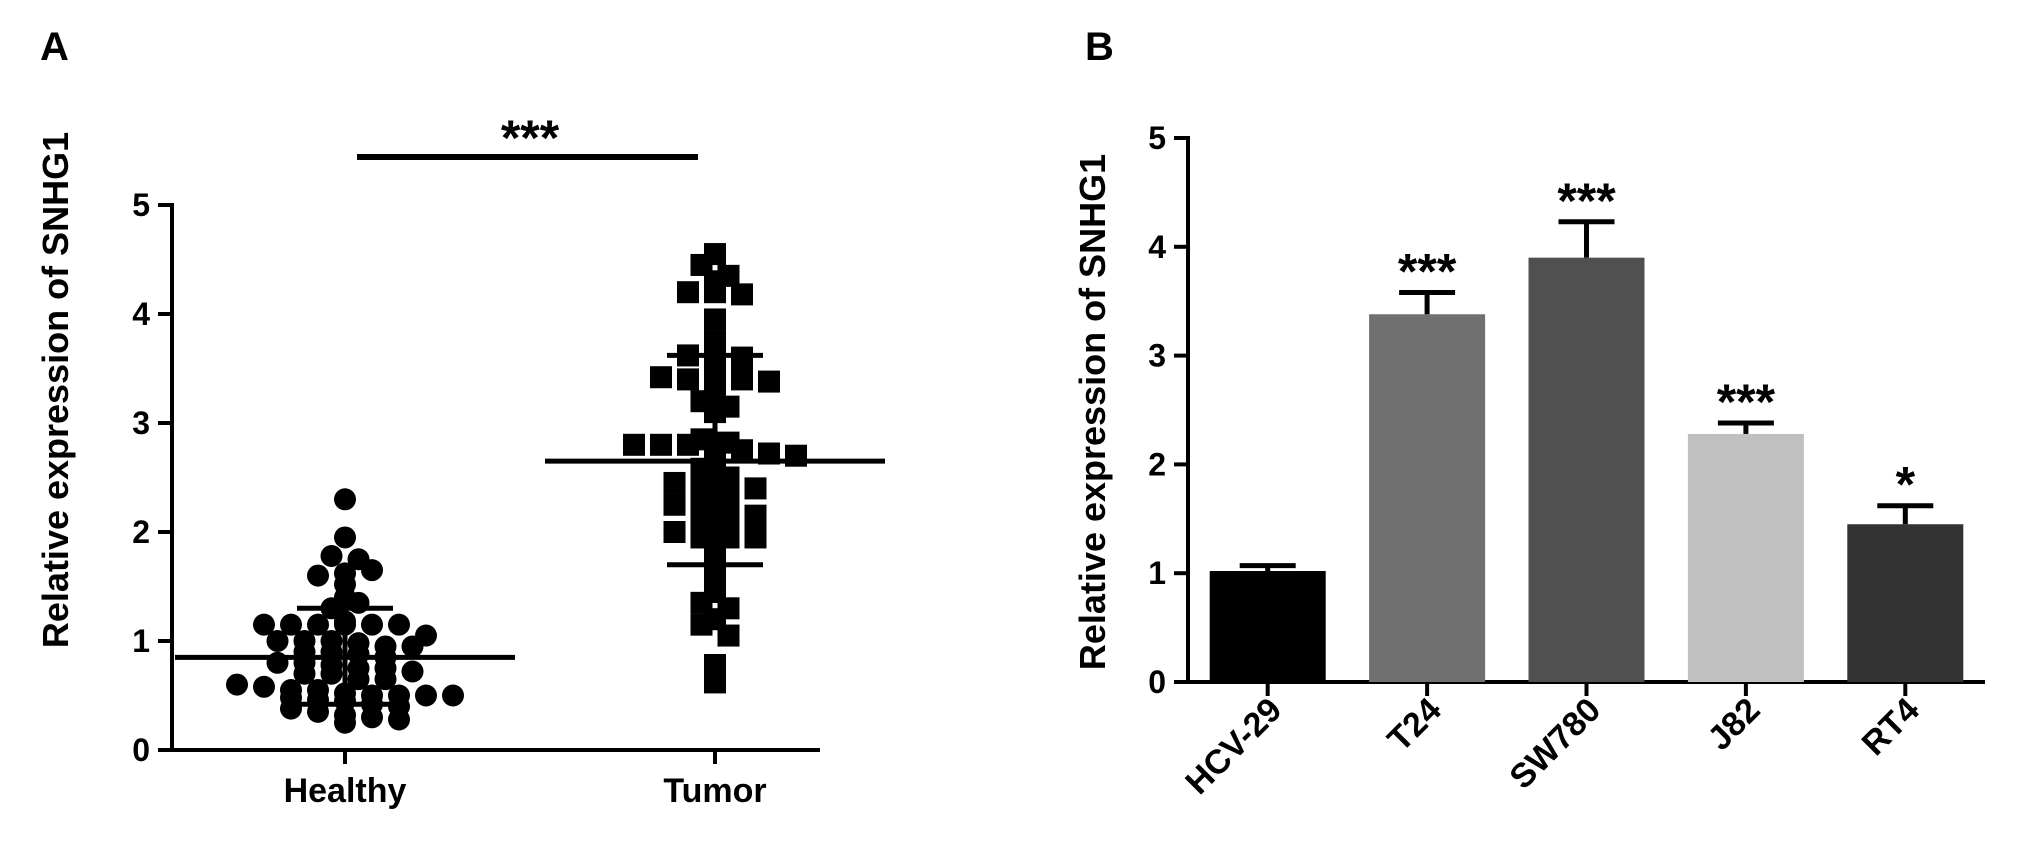 The image size is (2031, 852). Describe the element at coordinates (1099, 47) in the screenshot. I see `panel-b-label: B` at that location.